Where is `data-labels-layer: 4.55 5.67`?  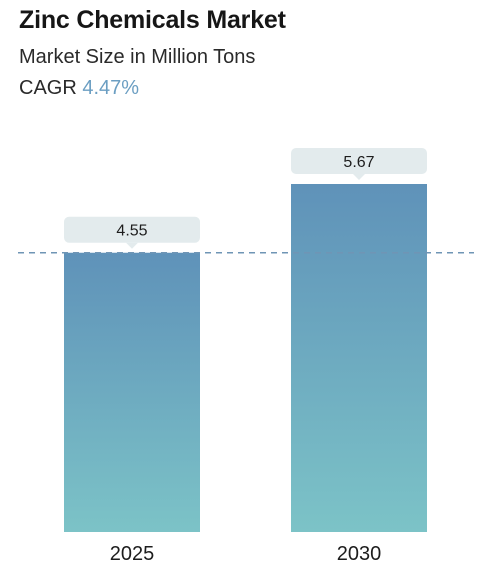
data-labels-layer: 4.55 5.67 is located at coordinates (245, 198).